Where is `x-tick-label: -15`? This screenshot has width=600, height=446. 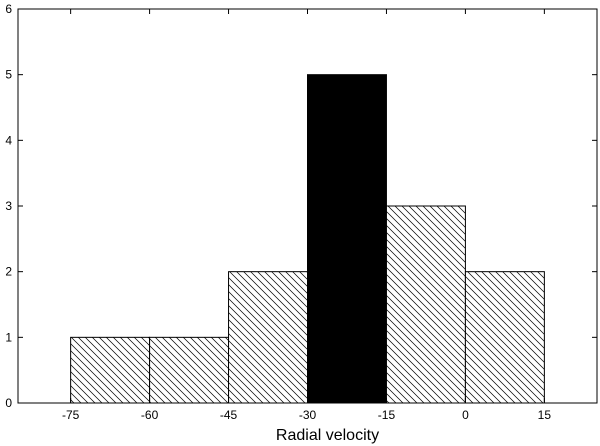
x-tick-label: -15 is located at coordinates (387, 415).